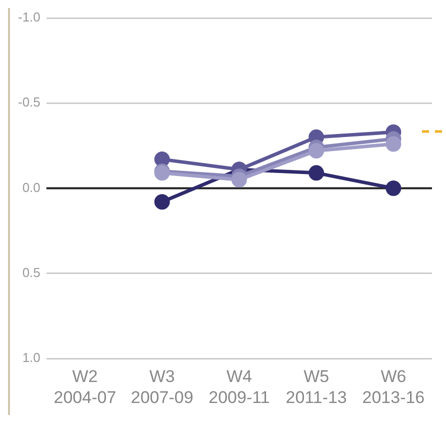  What do you see at coordinates (29, 102) in the screenshot?
I see `y-tick-label: -0.5` at bounding box center [29, 102].